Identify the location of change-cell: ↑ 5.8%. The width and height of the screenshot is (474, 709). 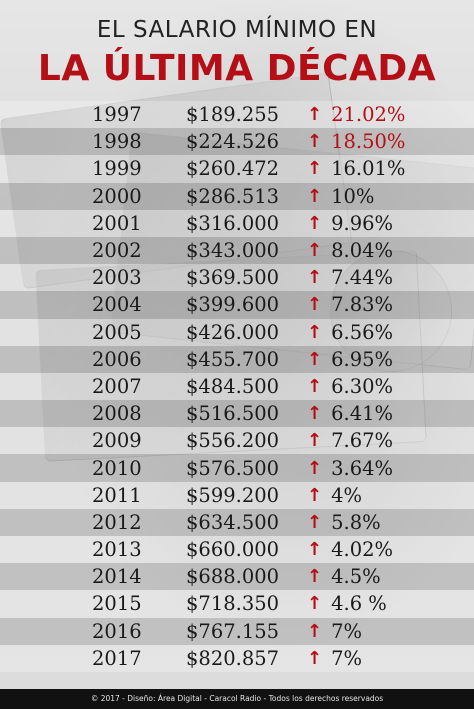
(344, 522).